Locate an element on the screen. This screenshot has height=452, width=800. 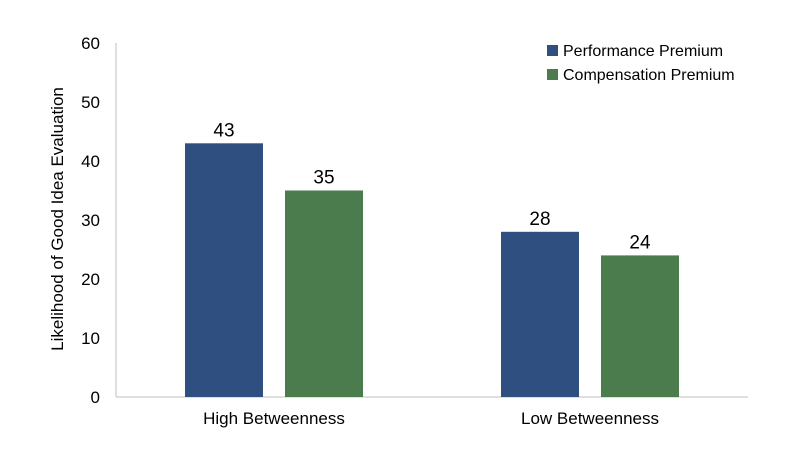
y-axis-title: Likelihood of Good Idea Evaluation is located at coordinates (57, 219).